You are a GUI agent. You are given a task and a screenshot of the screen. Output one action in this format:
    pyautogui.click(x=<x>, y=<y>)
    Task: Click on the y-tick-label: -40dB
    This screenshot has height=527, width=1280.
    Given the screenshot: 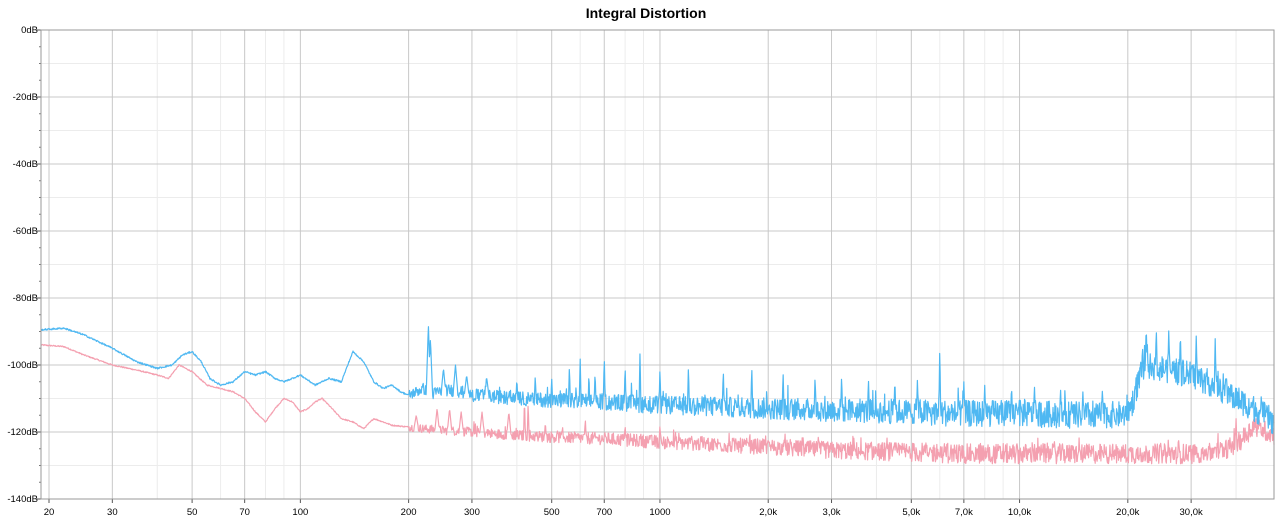 What is the action you would take?
    pyautogui.click(x=25, y=164)
    